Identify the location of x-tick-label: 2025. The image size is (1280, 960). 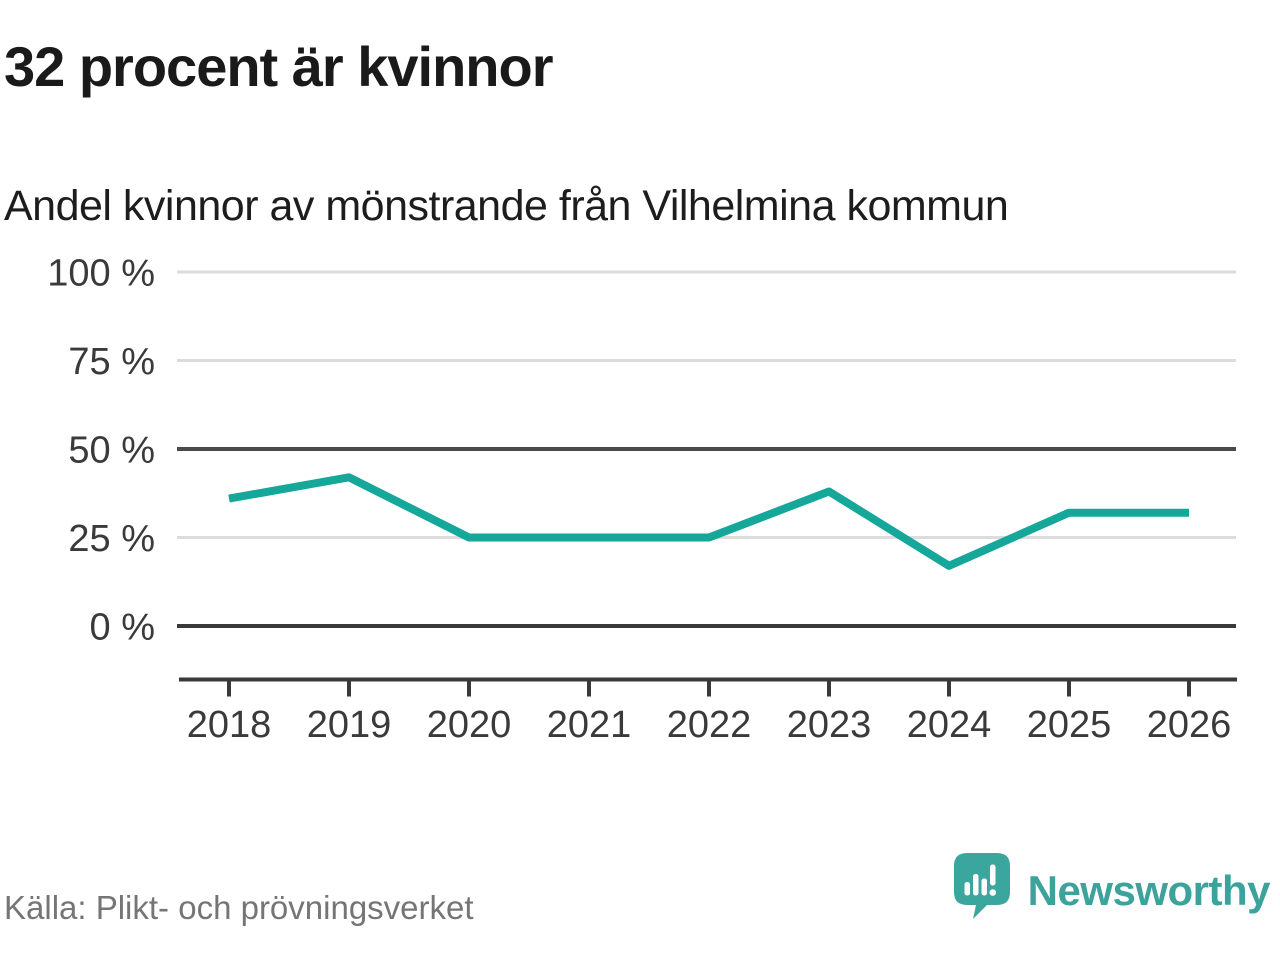
(1069, 725).